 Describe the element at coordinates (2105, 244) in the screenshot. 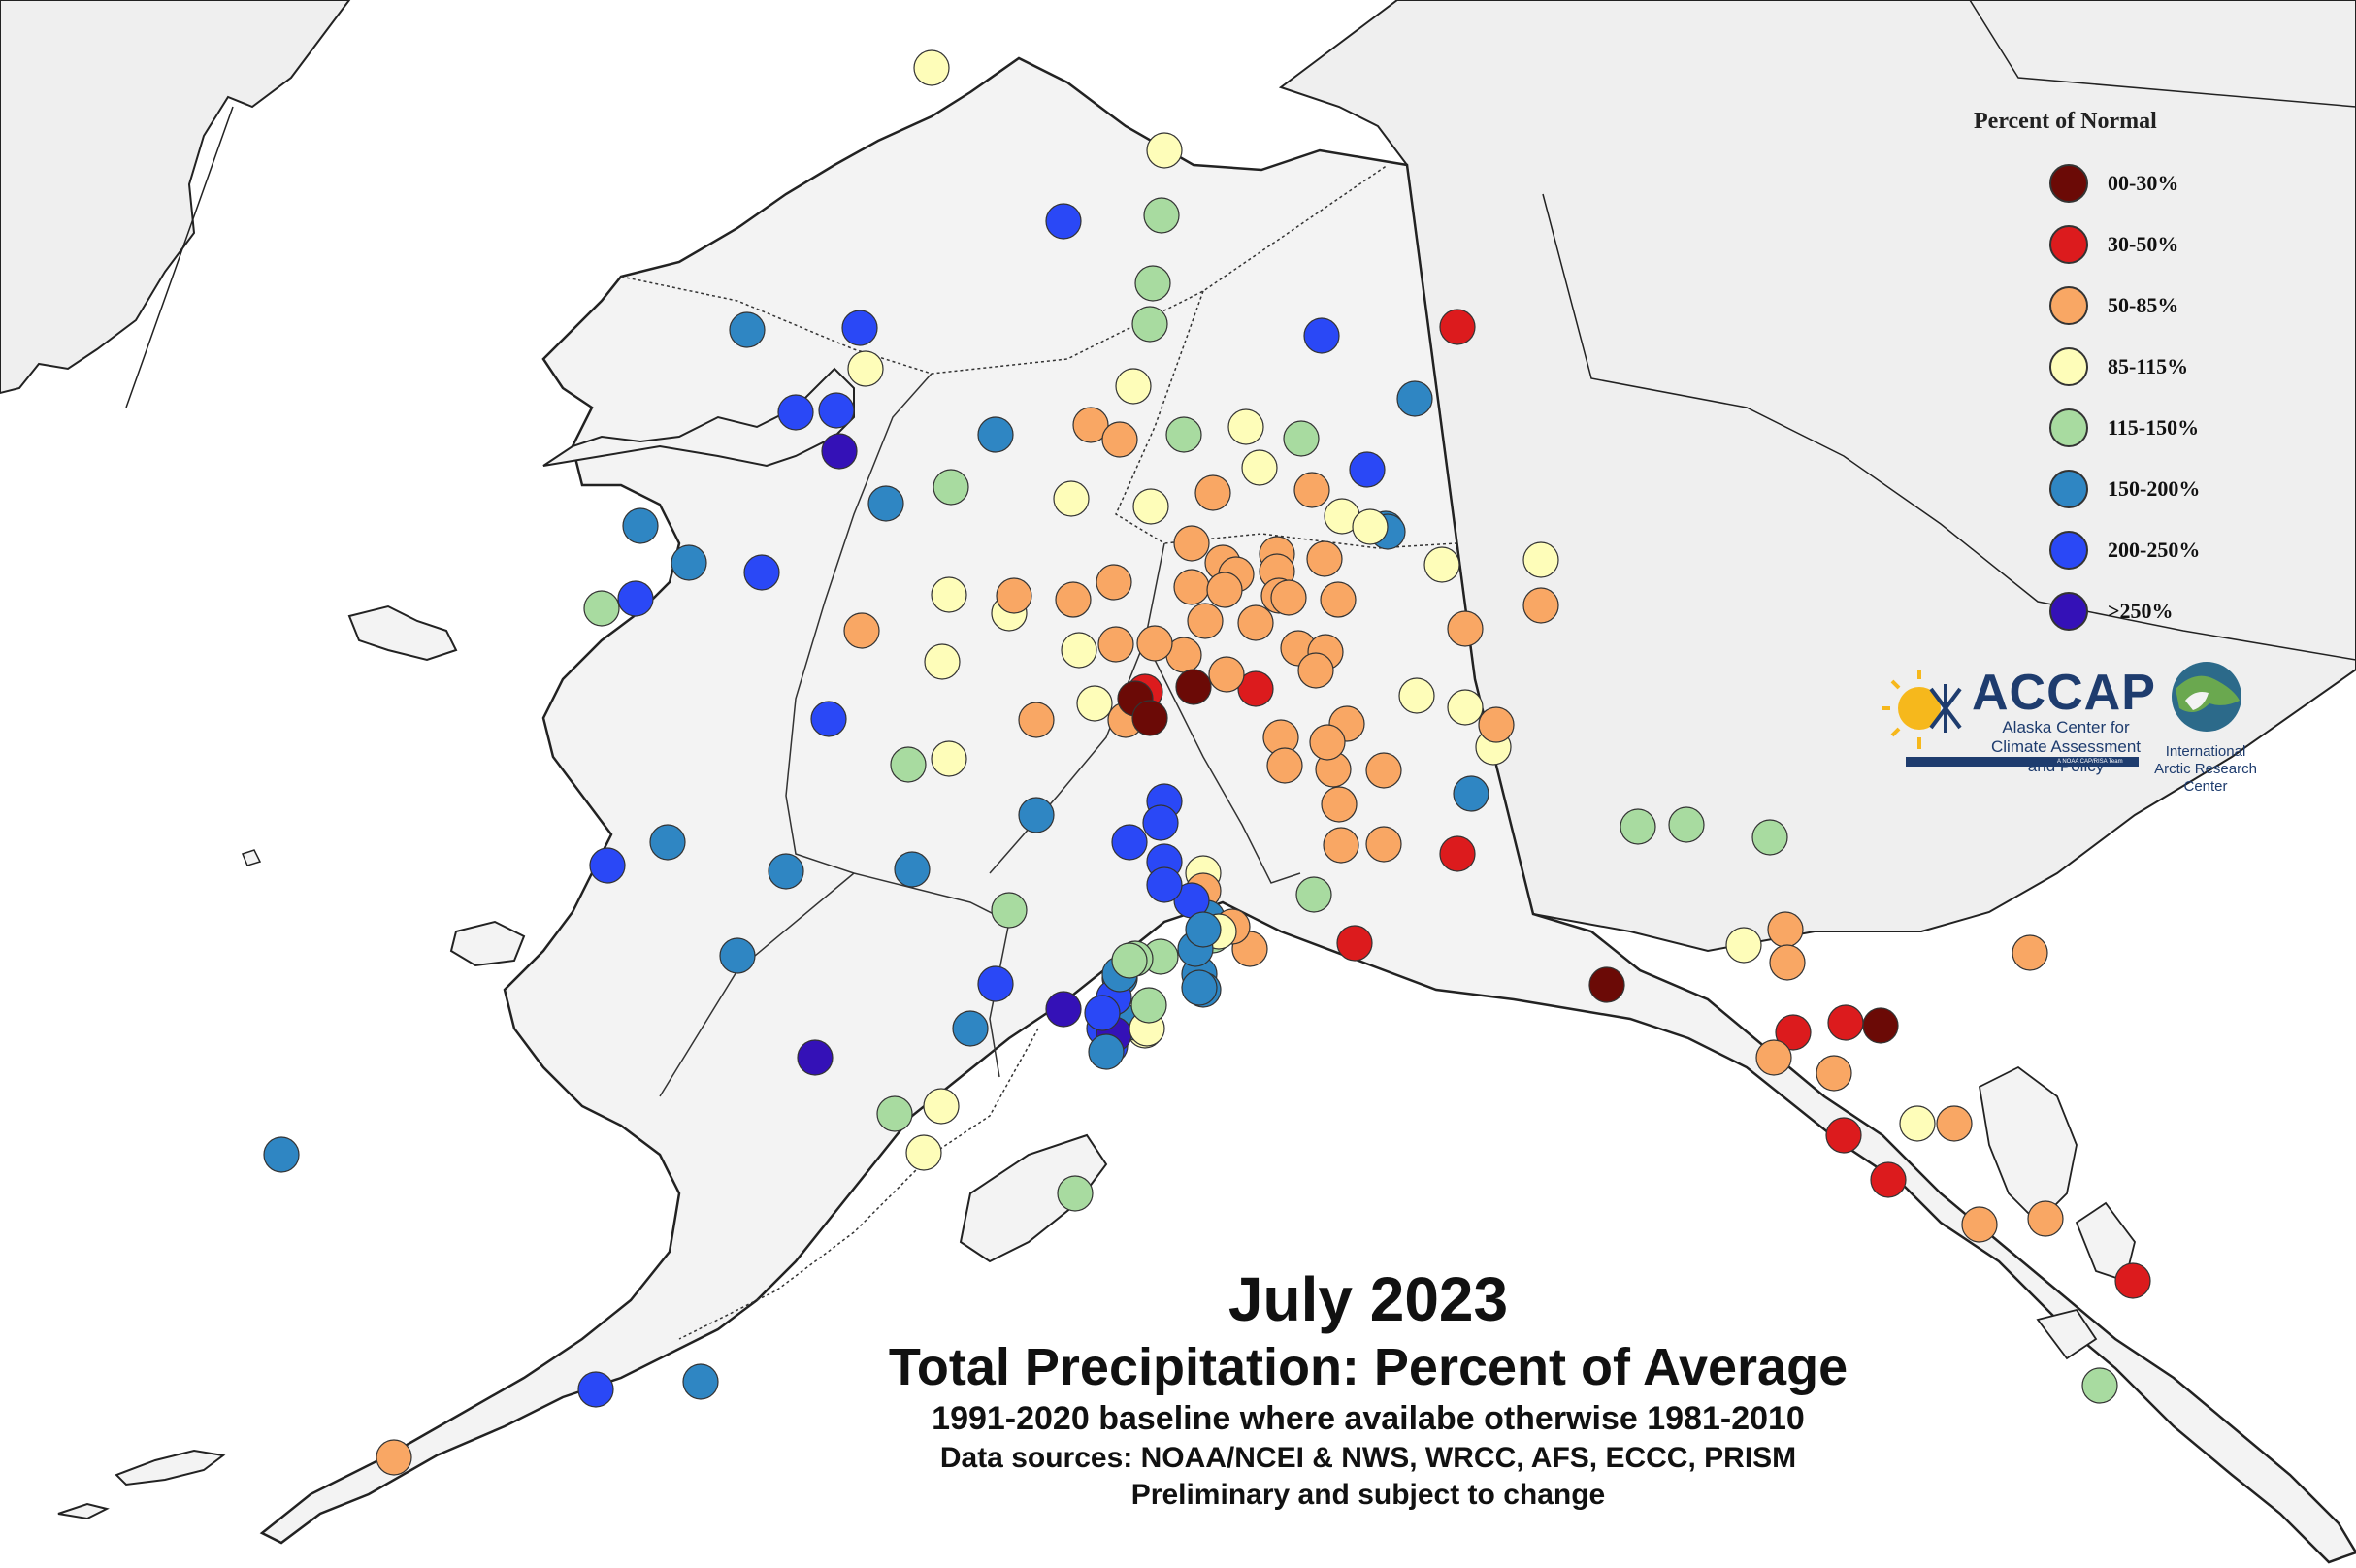

I see `legend-item: 30-50%` at that location.